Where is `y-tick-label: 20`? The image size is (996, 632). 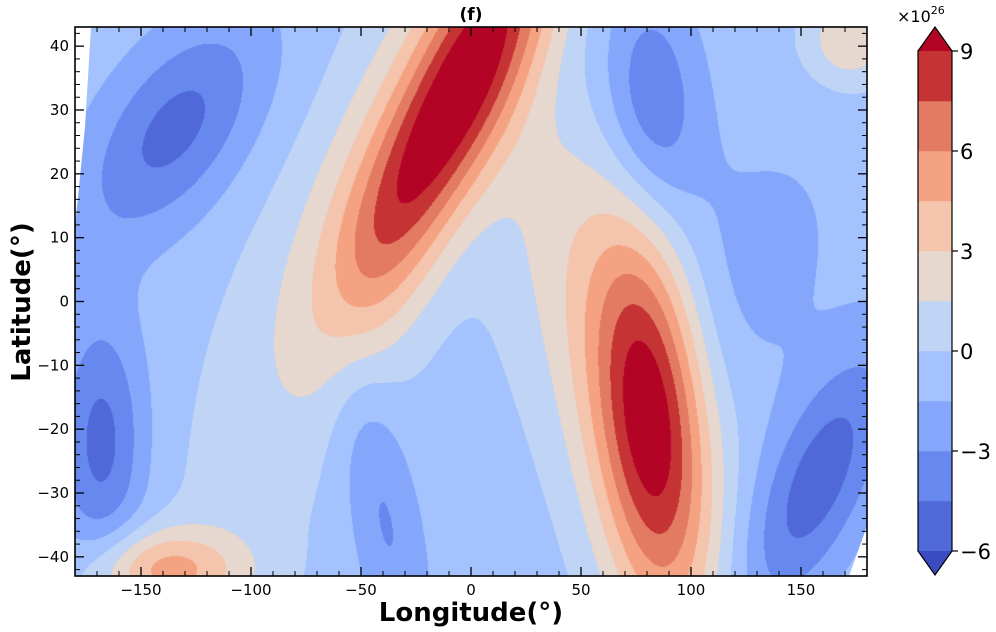 y-tick-label: 20 is located at coordinates (59, 174).